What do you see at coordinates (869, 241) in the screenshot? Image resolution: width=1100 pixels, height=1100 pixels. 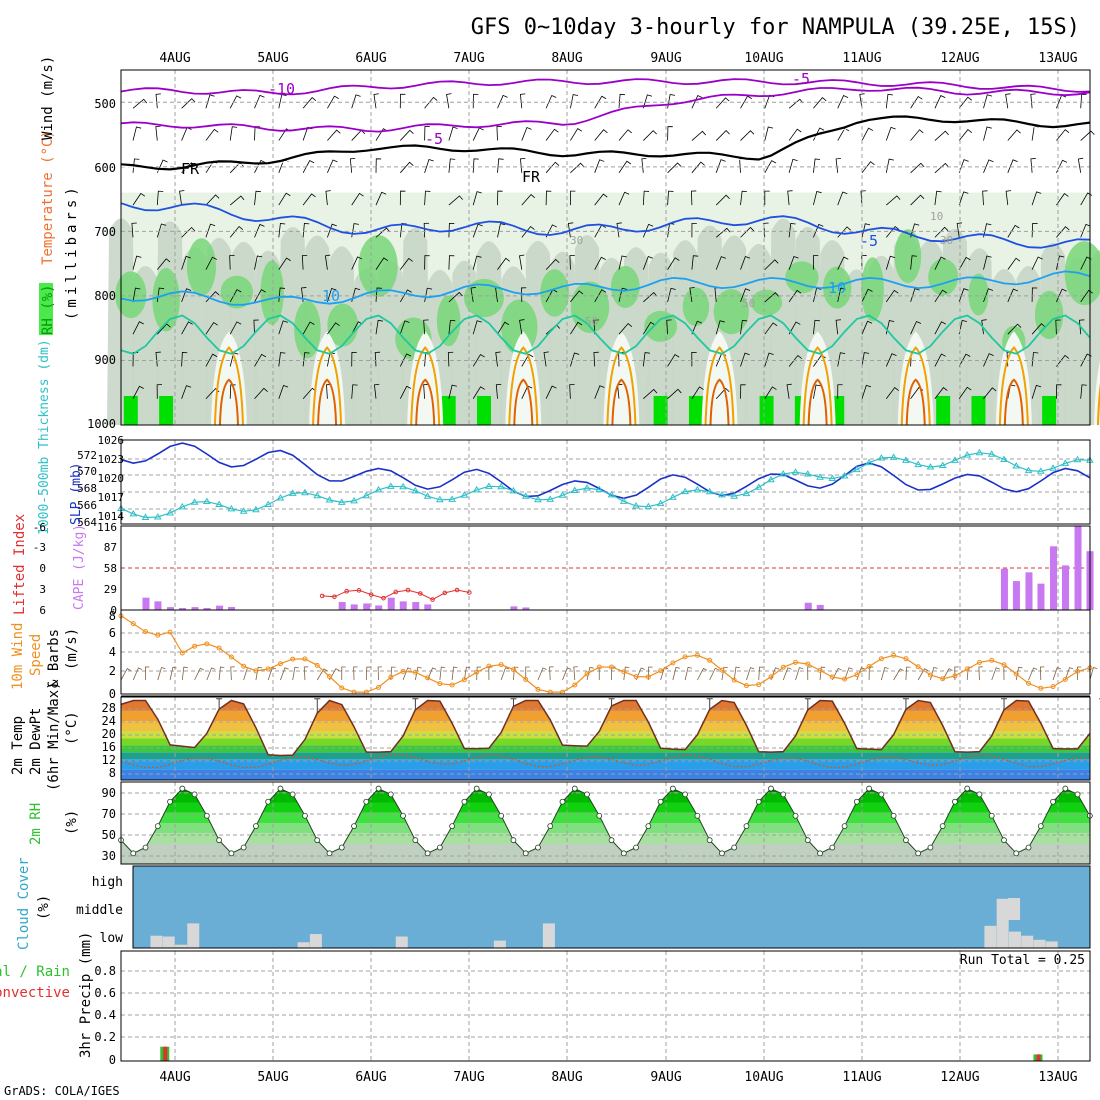 I see `contour-label: -5` at bounding box center [869, 241].